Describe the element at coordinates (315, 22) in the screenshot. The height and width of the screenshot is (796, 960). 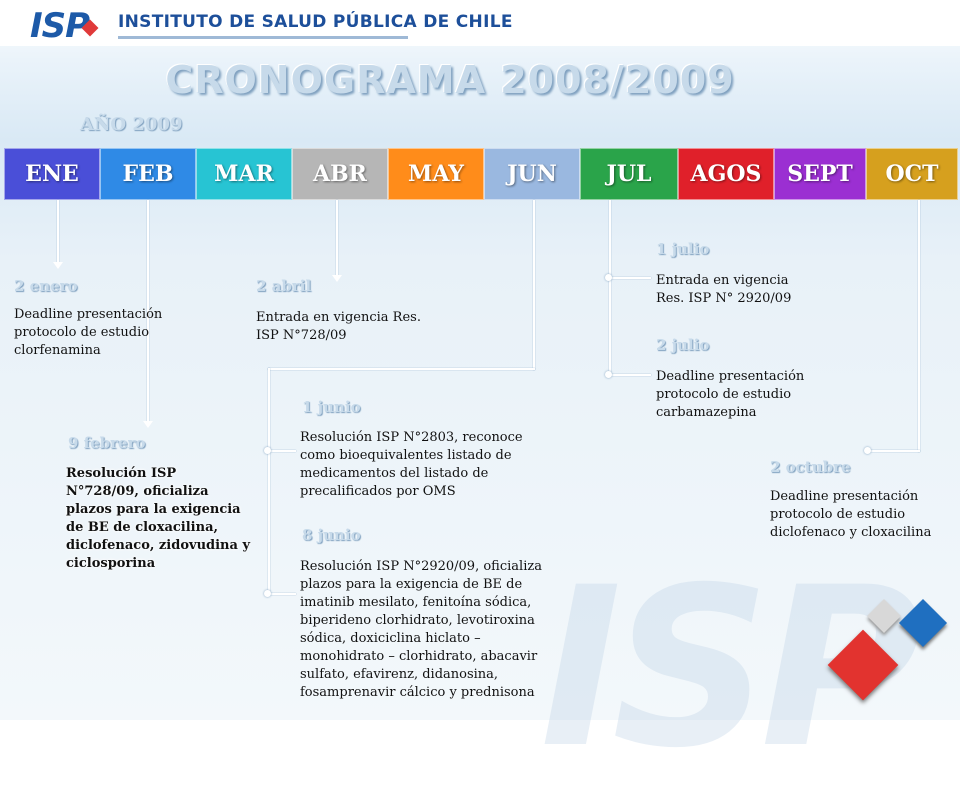
I see `institute-name: INSTITUTO DE SALUD PÚBLICA DE CHILE` at that location.